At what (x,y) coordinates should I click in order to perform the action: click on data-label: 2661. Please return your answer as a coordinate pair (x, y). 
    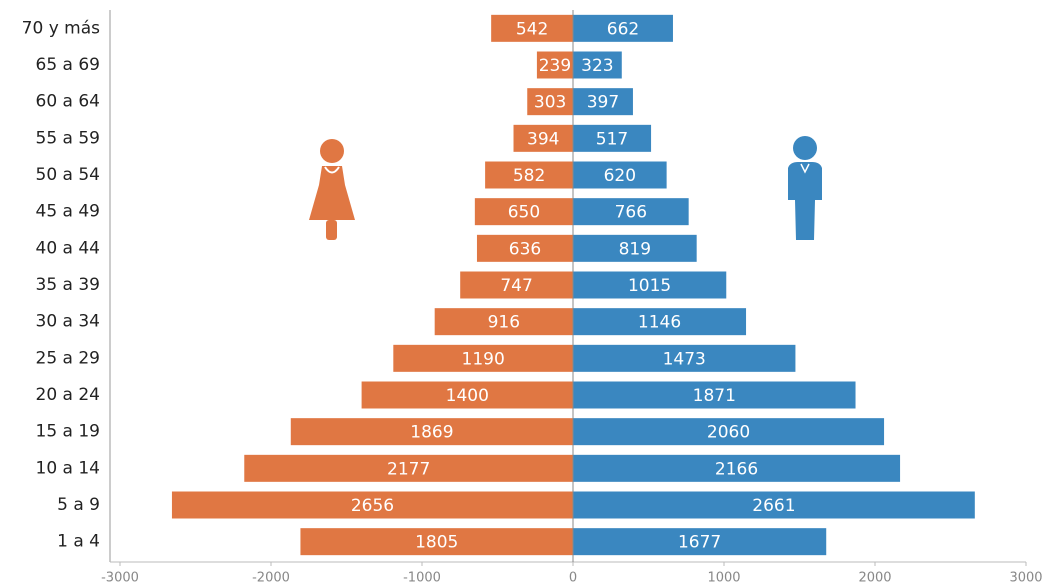
    Looking at the image, I should click on (773, 506).